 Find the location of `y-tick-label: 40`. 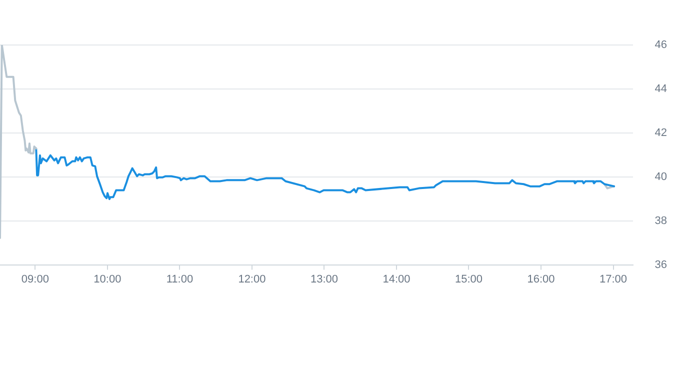

y-tick-label: 40 is located at coordinates (661, 176).